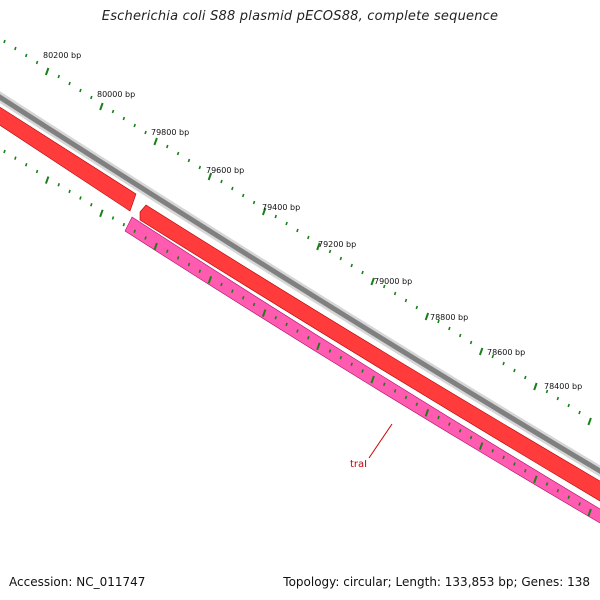  I want to click on ruler-label: 78800 bp, so click(449, 317).